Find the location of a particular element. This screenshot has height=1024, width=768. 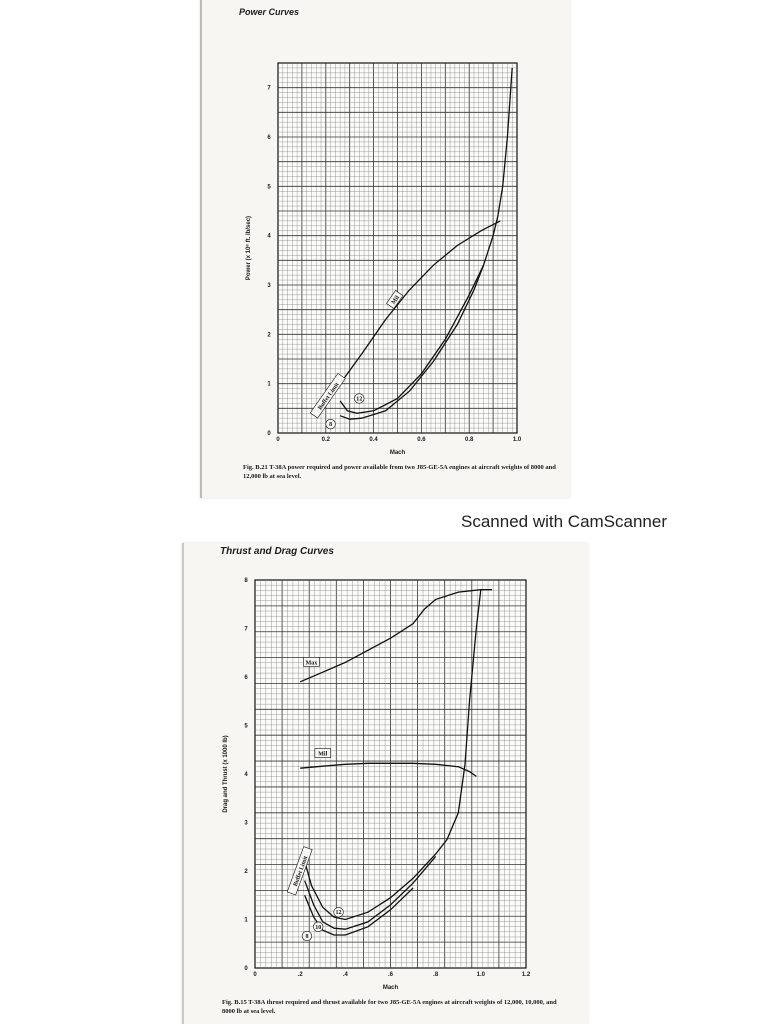

y-tick-label: 8 is located at coordinates (246, 581).